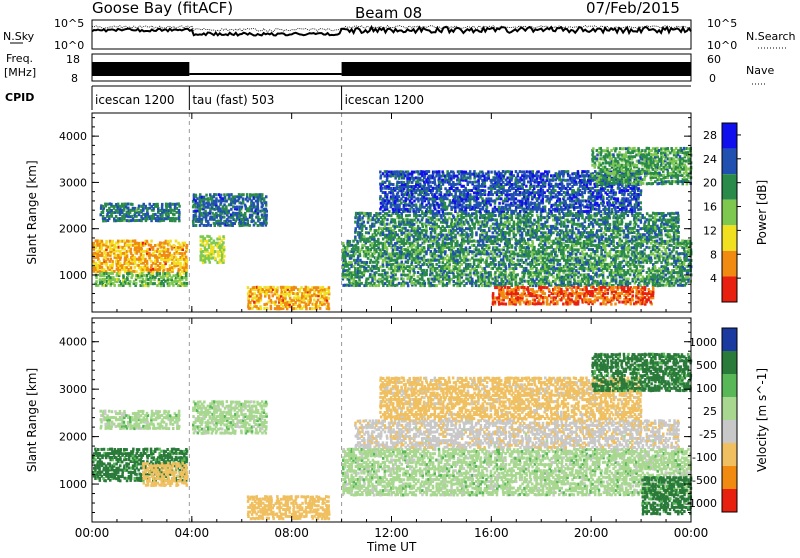 Image resolution: width=800 pixels, height=558 pixels. I want to click on nsky-tick-bottom: 10^0, so click(69, 45).